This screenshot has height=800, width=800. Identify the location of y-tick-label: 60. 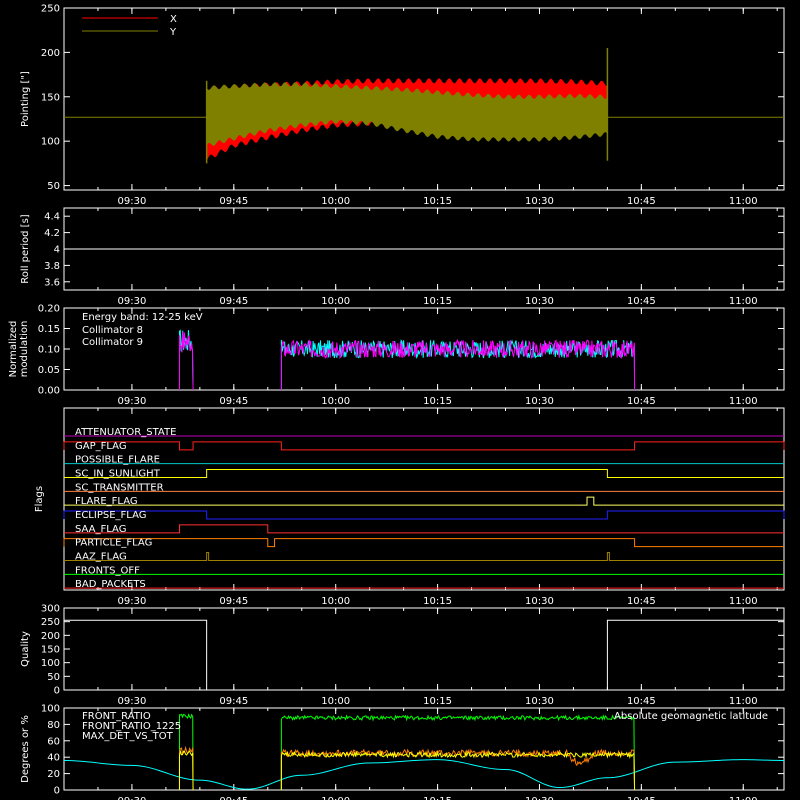
(53, 741).